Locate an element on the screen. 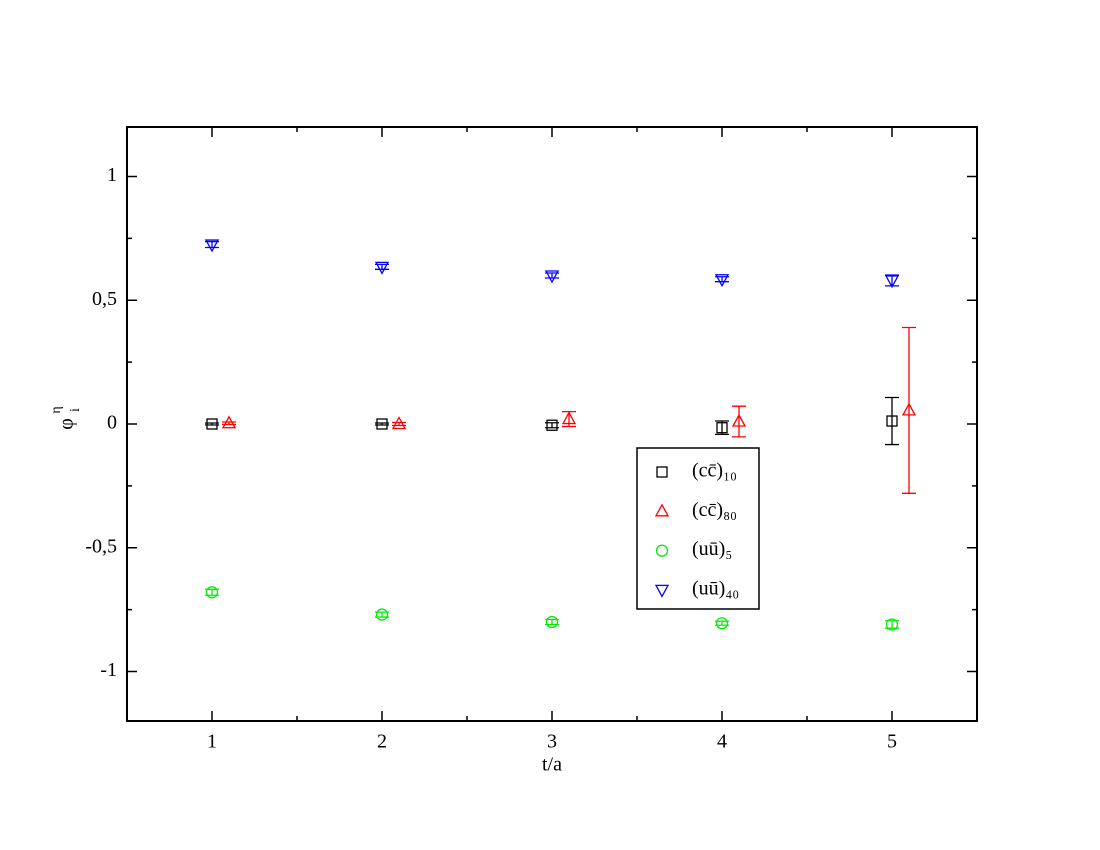 The height and width of the screenshot is (850, 1100). x-tick-label: 3 is located at coordinates (552, 742).